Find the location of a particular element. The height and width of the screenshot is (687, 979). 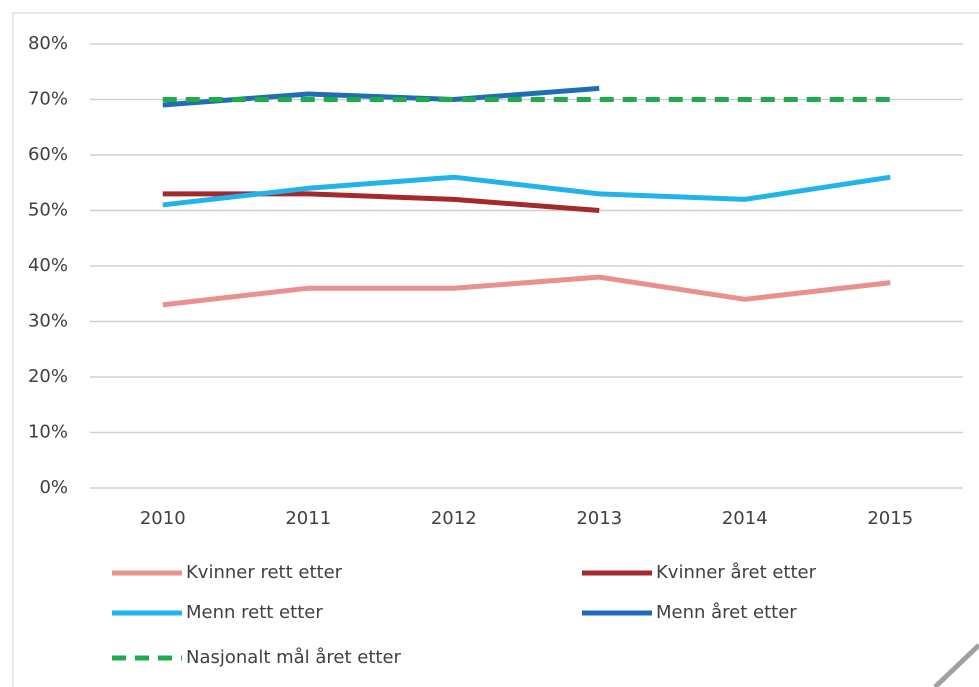

corner-decoration is located at coordinates (956, 665).